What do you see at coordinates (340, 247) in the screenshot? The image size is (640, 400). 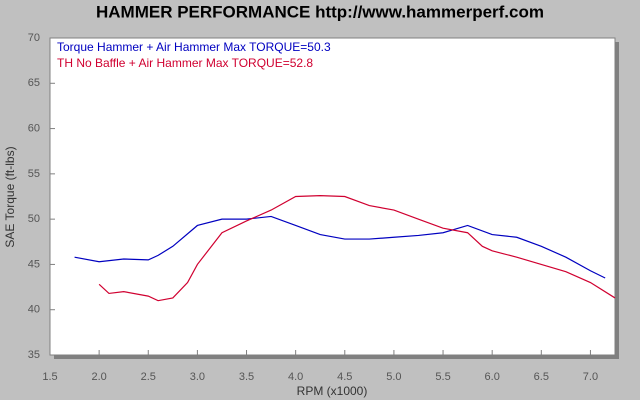 I see `series-line` at bounding box center [340, 247].